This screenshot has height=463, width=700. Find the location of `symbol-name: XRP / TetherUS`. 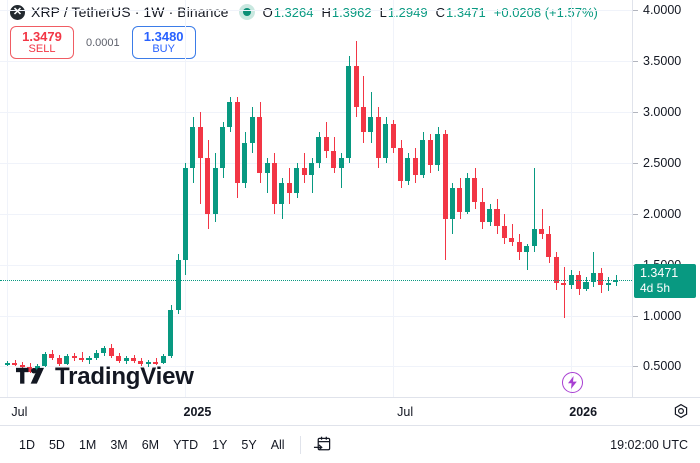

symbol-name: XRP / TetherUS is located at coordinates (81, 12).